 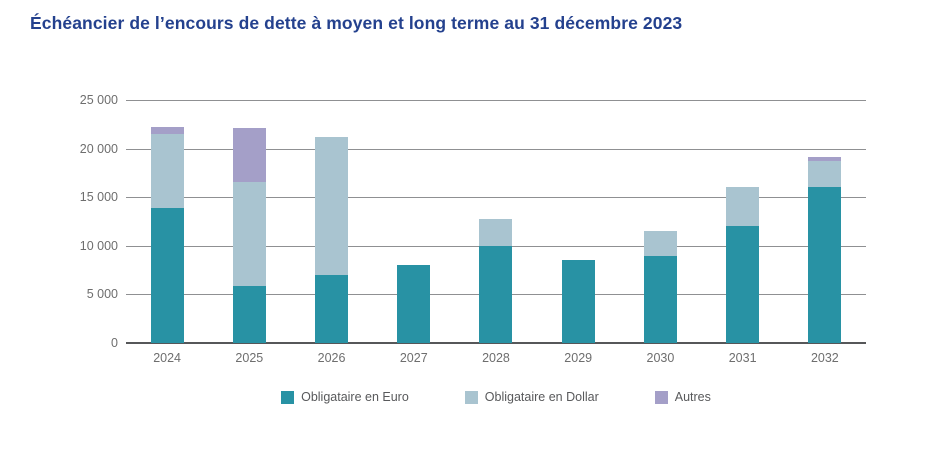 I want to click on x-tick-label: 2025, so click(x=249, y=358).